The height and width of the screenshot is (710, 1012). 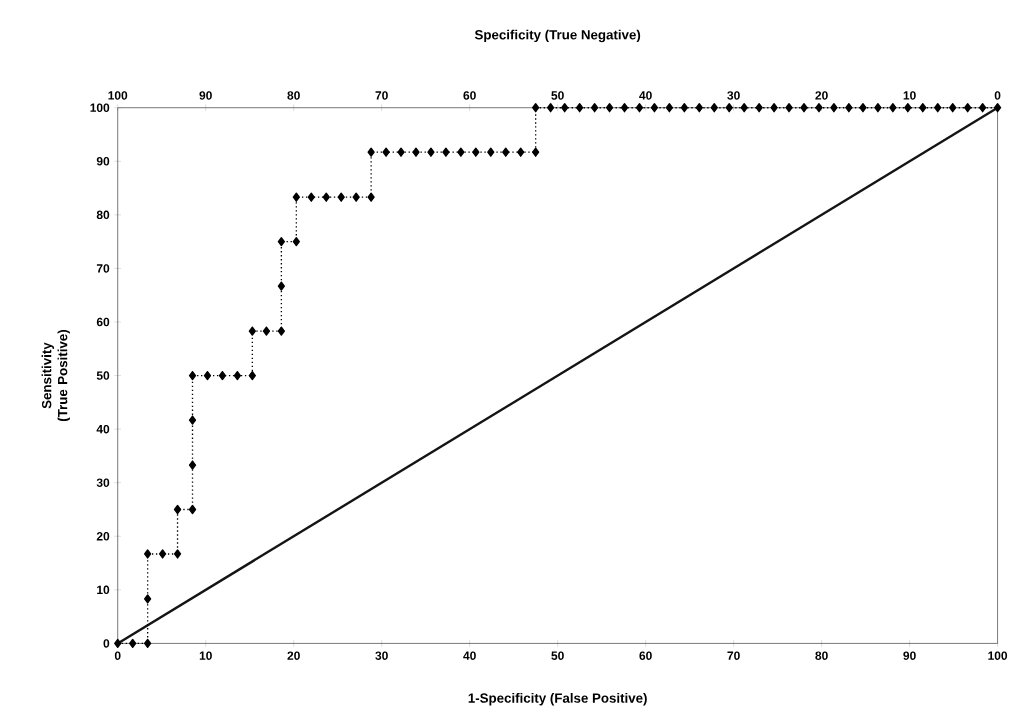 I want to click on y-tick-label: 40, so click(x=103, y=429).